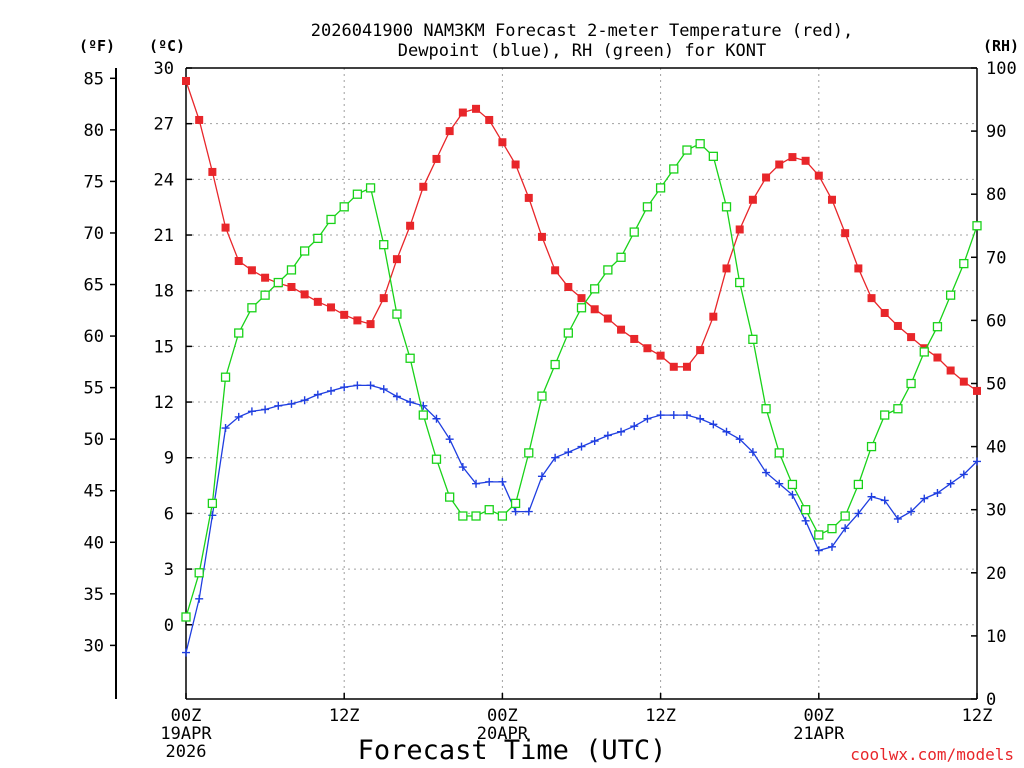  Describe the element at coordinates (996, 637) in the screenshot. I see `rh-tick-label: 10` at that location.